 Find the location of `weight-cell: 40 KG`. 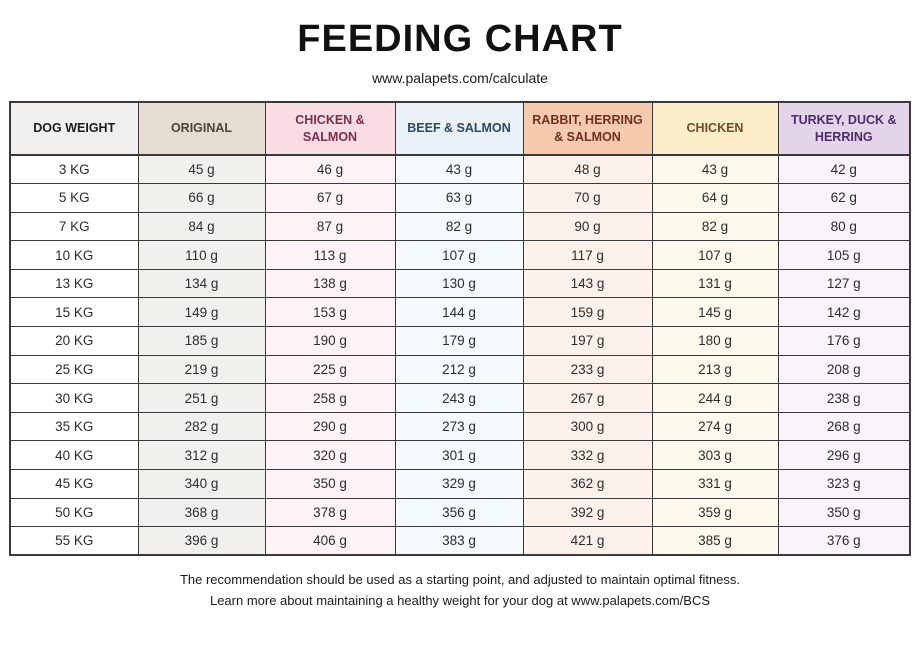

weight-cell: 40 KG is located at coordinates (74, 455).